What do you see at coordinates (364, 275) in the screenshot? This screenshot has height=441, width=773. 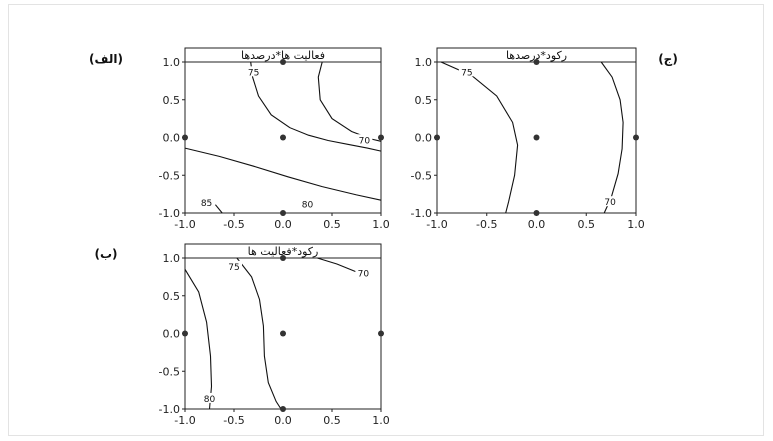 I see `panel-3-contour-label-70: 70` at bounding box center [364, 275].